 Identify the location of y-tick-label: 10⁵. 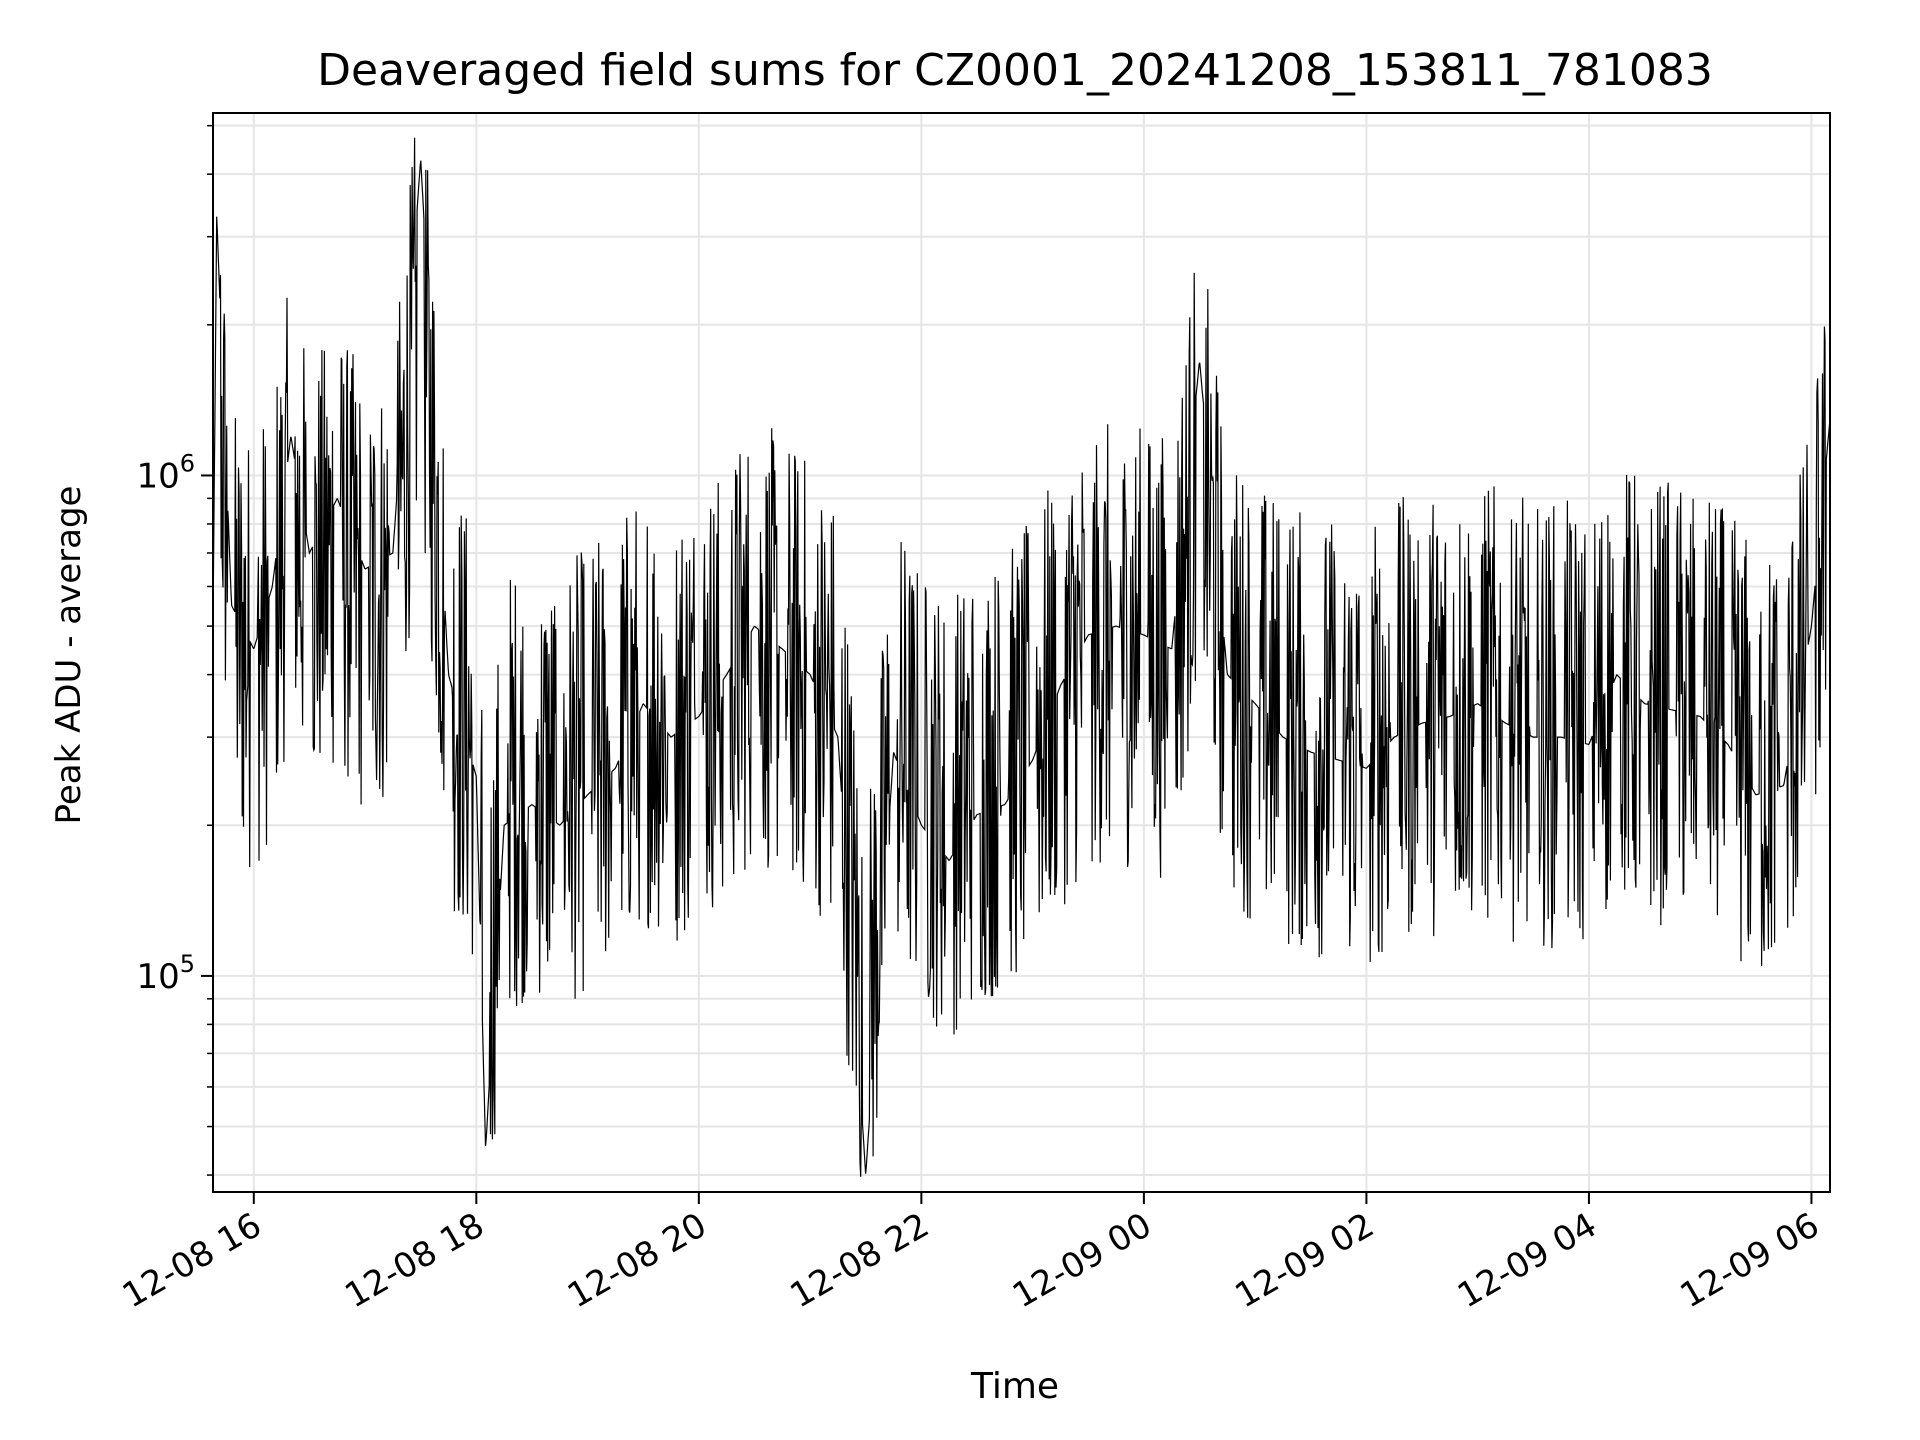
(165, 973).